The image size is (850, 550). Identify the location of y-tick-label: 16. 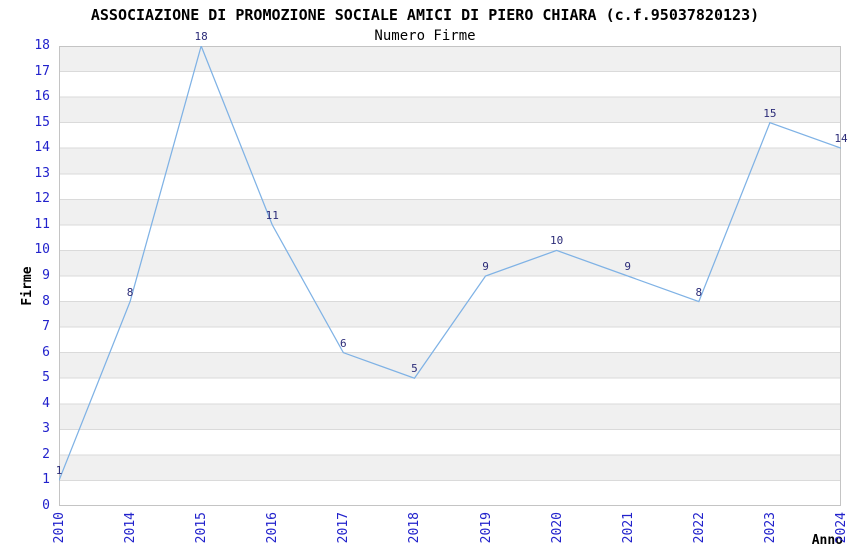
(42, 97).